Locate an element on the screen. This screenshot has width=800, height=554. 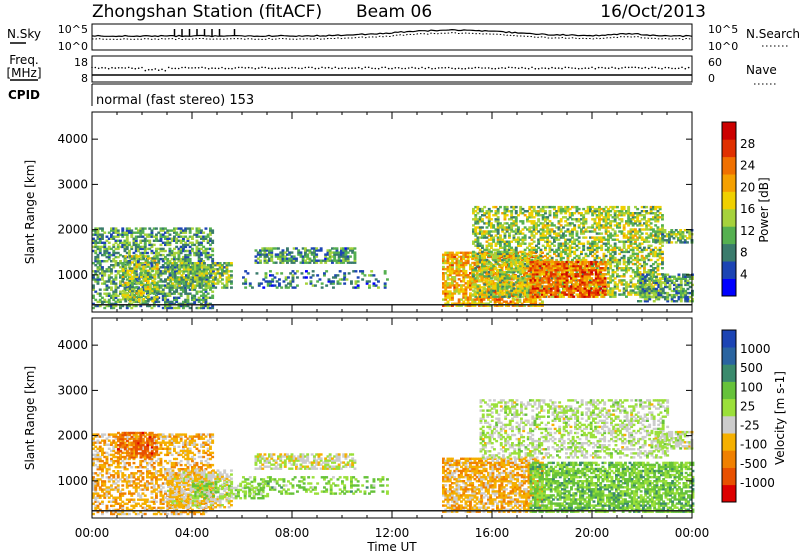
freq-tick-bottom: 8 is located at coordinates (84, 78).